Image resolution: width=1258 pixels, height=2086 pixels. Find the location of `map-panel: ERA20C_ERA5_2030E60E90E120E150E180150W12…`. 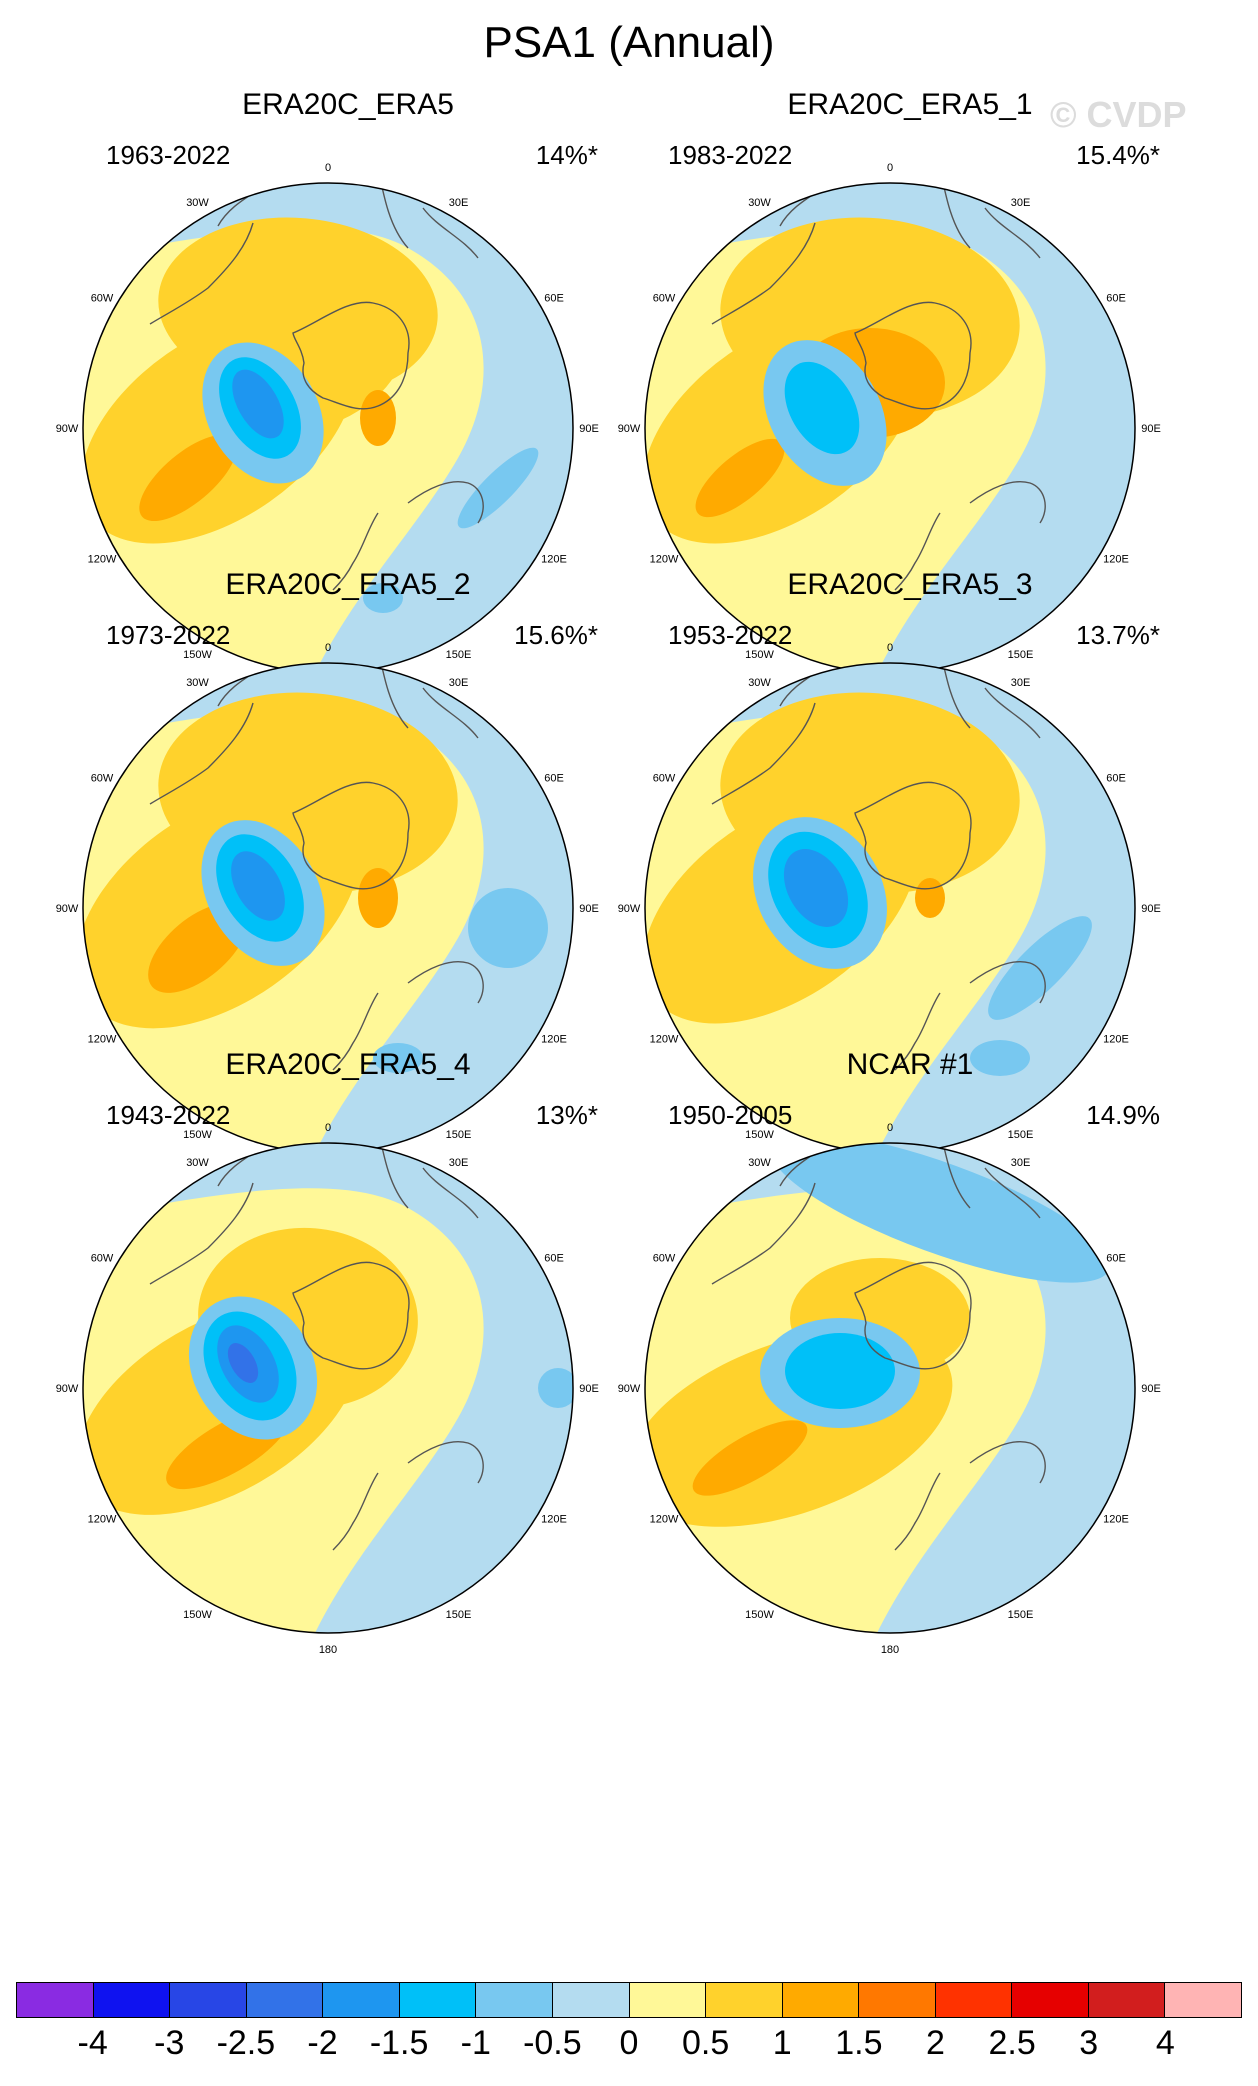

map-panel: ERA20C_ERA5_2030E60E90E120E150E180150W12… is located at coordinates (337, 872).